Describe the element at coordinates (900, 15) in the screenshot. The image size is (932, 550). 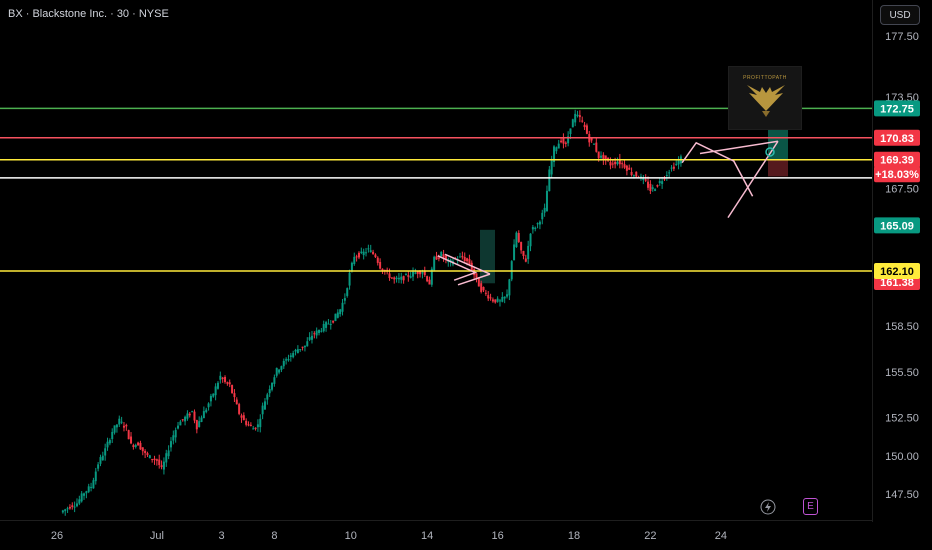
I see `currency-button: USD` at that location.